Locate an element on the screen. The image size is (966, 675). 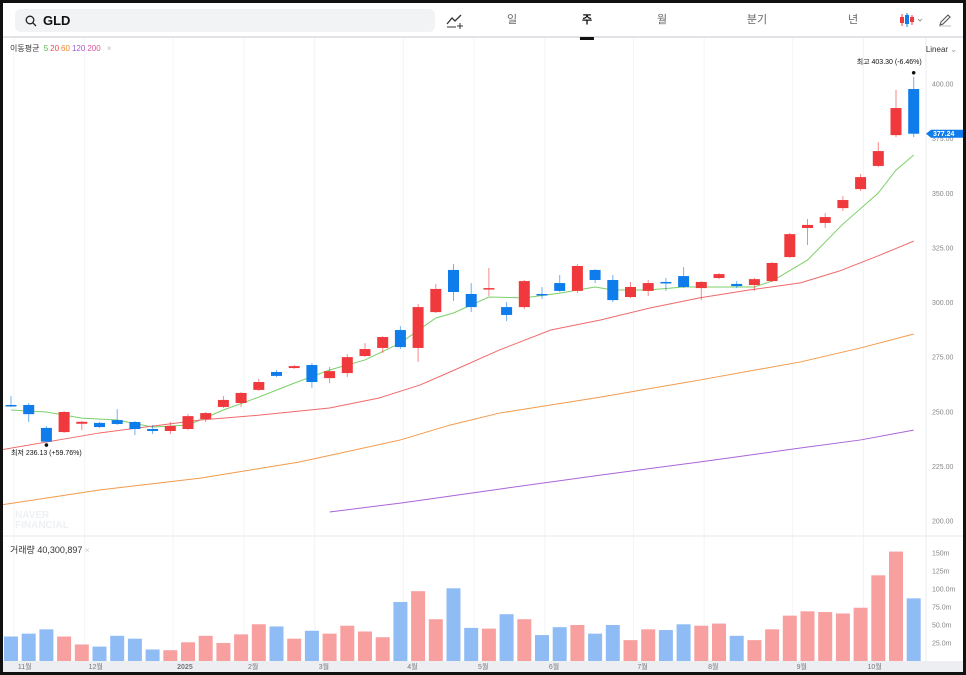
tab-day: 일 is located at coordinates (512, 20).